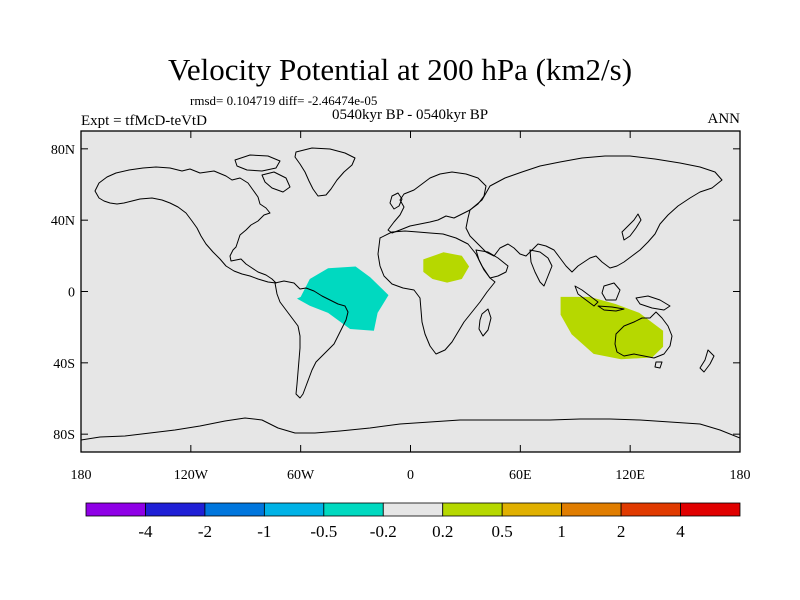  Describe the element at coordinates (63, 150) in the screenshot. I see `lat-tick-label-0: 80N` at that location.